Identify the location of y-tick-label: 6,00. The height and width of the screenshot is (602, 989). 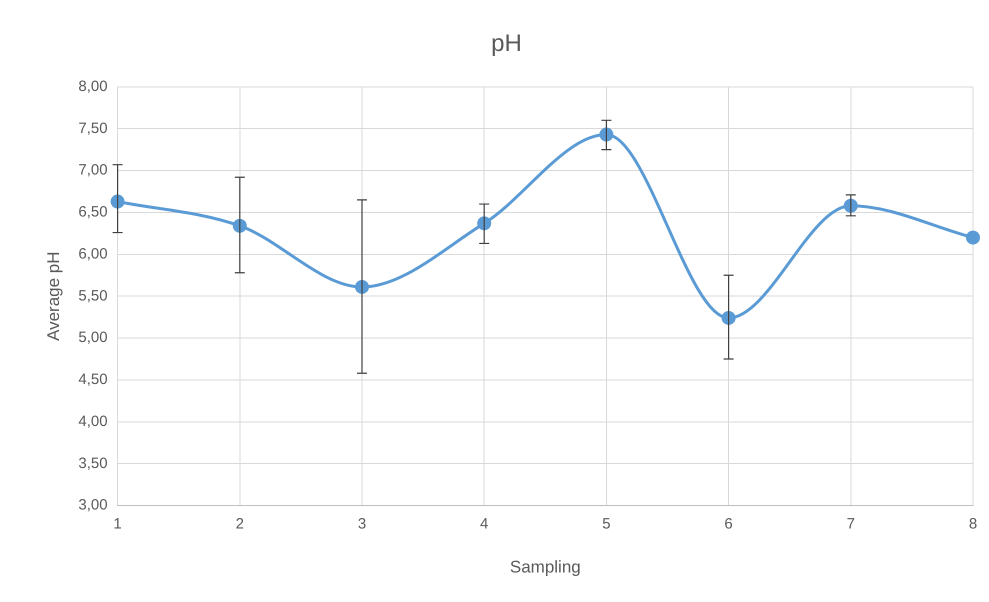
(93, 253).